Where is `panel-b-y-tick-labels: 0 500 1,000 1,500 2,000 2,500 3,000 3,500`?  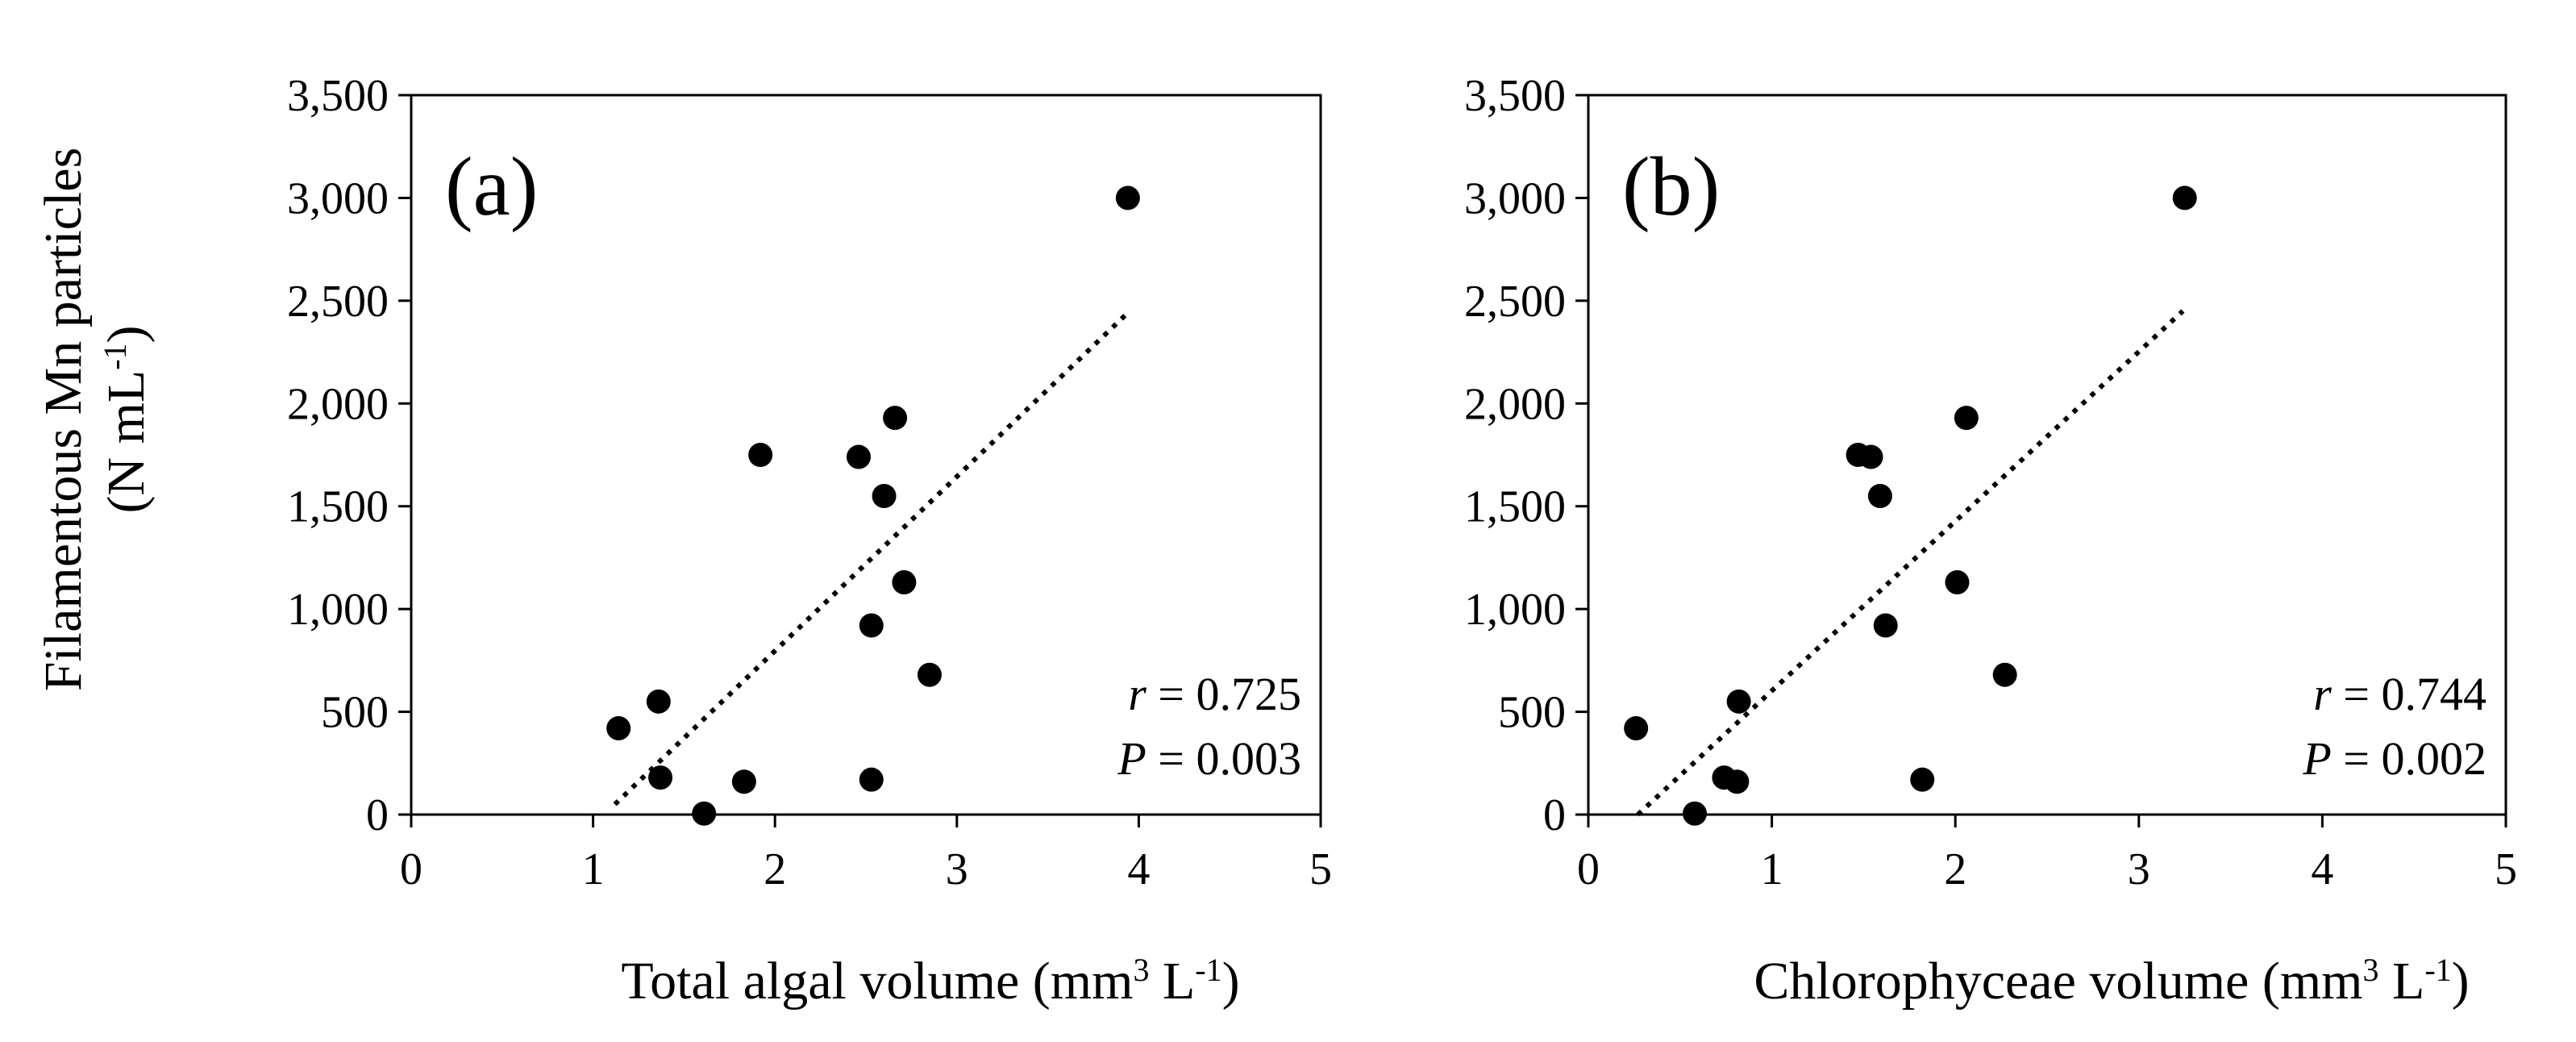 panel-b-y-tick-labels: 0 500 1,000 1,500 2,000 2,500 3,000 3,500 is located at coordinates (1515, 455).